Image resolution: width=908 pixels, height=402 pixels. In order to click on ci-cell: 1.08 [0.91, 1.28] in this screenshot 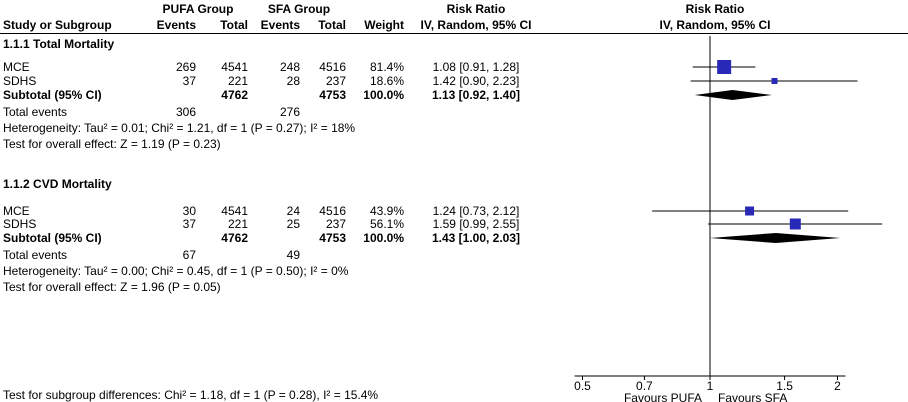, I will do `click(476, 67)`.